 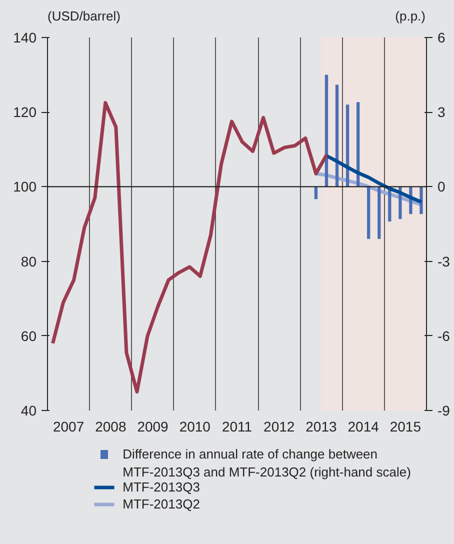 What do you see at coordinates (28, 261) in the screenshot?
I see `y-tick-label: 80` at bounding box center [28, 261].